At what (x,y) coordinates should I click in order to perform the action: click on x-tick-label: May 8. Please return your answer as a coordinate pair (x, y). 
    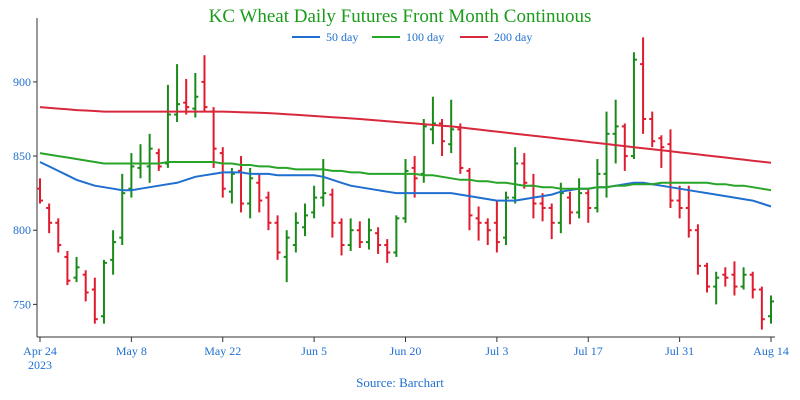
    Looking at the image, I should click on (131, 351).